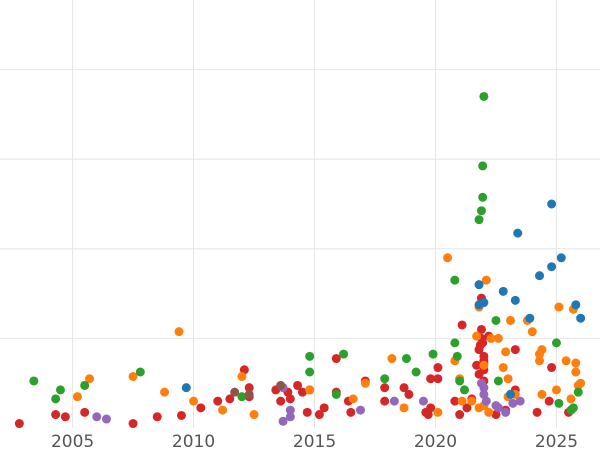  I want to click on x-tick-label-1: 2010, so click(193, 441).